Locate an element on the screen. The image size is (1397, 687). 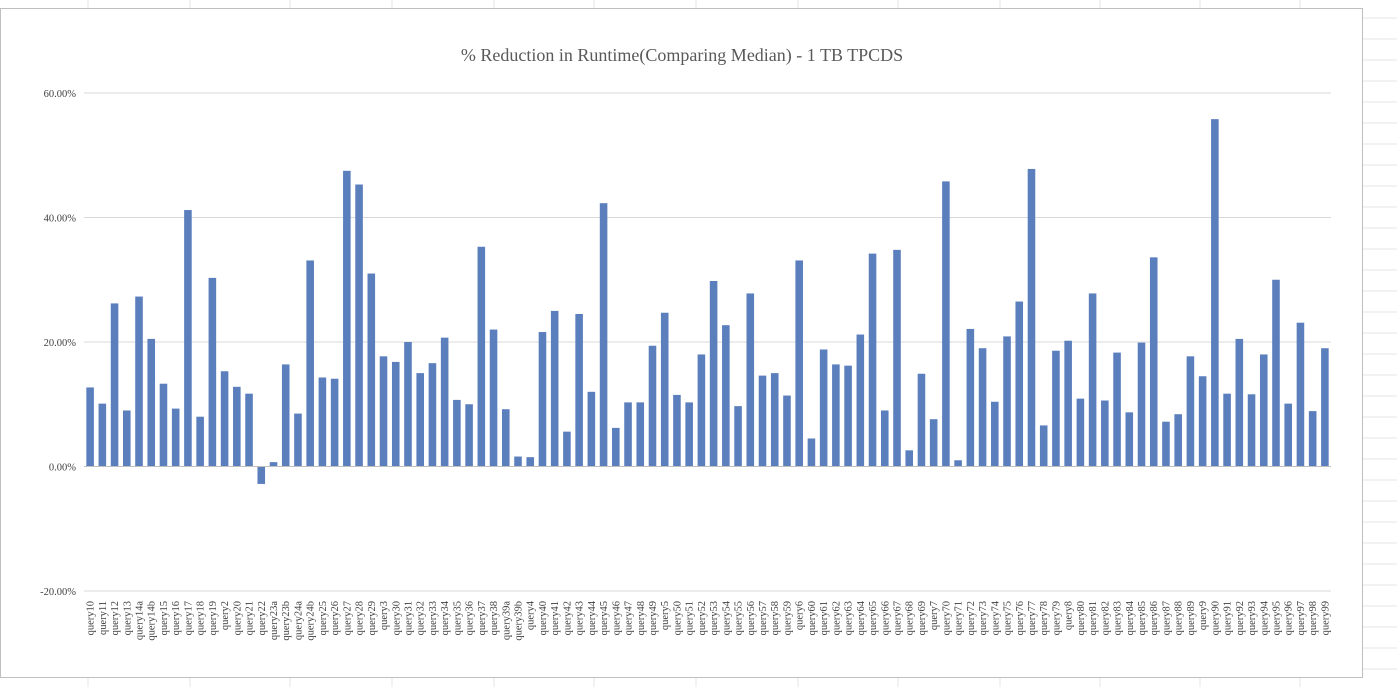
x-category-label: query90 is located at coordinates (1215, 618).